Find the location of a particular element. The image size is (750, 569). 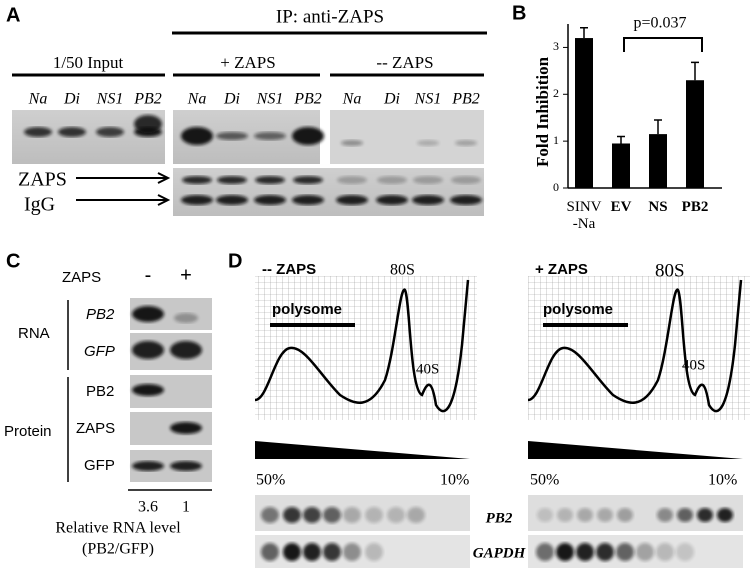

bar-chart: 0 1 2 3 is located at coordinates (637, 109).